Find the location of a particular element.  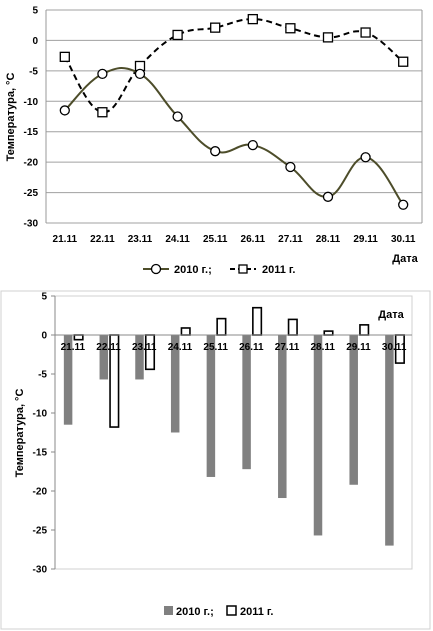

legend-2010-marker is located at coordinates (156, 269).